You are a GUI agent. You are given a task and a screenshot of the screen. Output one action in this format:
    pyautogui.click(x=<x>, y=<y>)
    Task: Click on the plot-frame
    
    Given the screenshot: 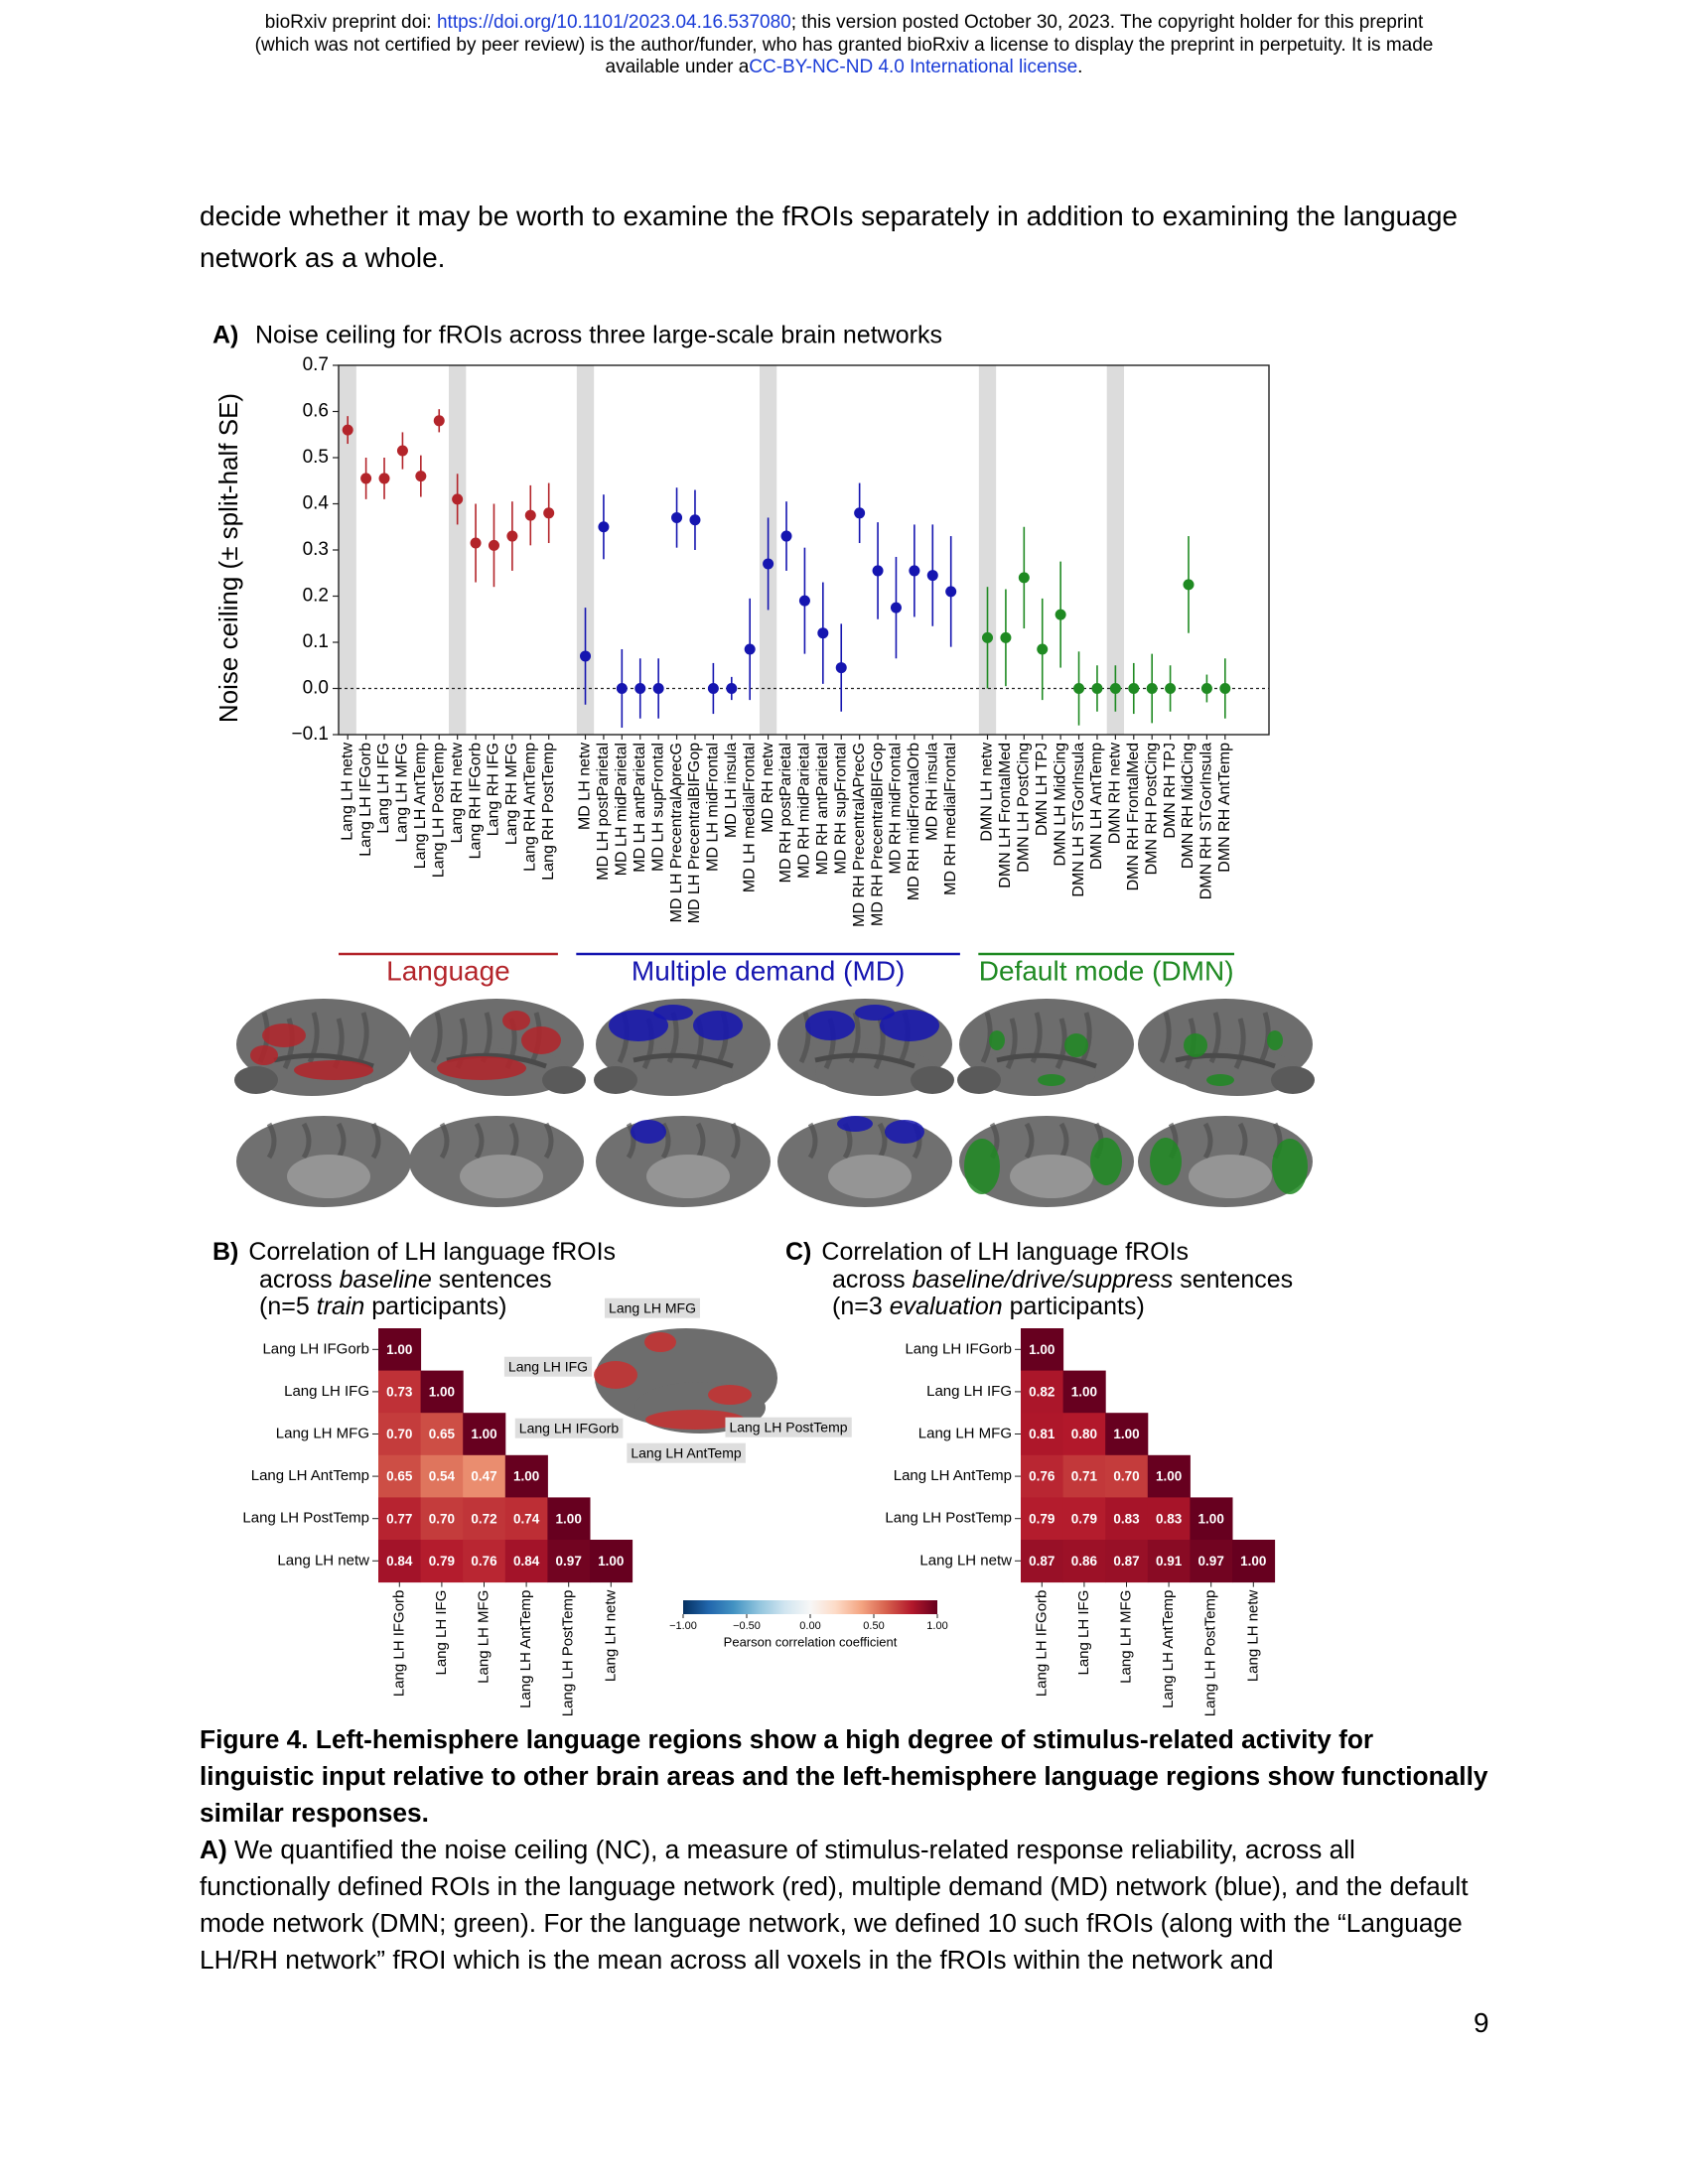 What is the action you would take?
    pyautogui.click(x=804, y=550)
    